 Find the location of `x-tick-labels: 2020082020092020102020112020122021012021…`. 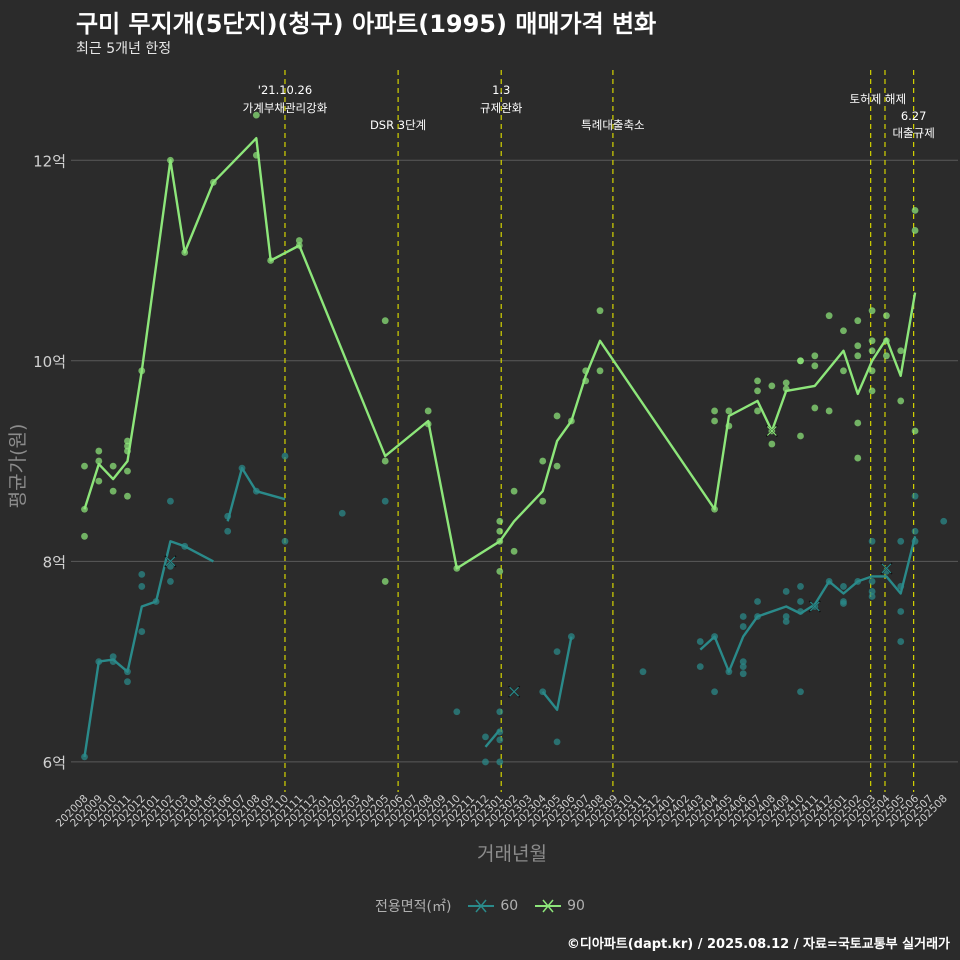

x-tick-labels: 2020082020092020102020112020122021012021… is located at coordinates (502, 810).